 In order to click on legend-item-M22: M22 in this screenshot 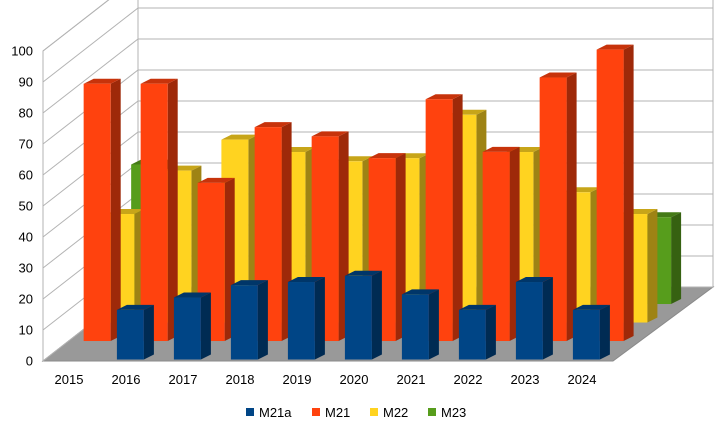, I will do `click(389, 412)`.